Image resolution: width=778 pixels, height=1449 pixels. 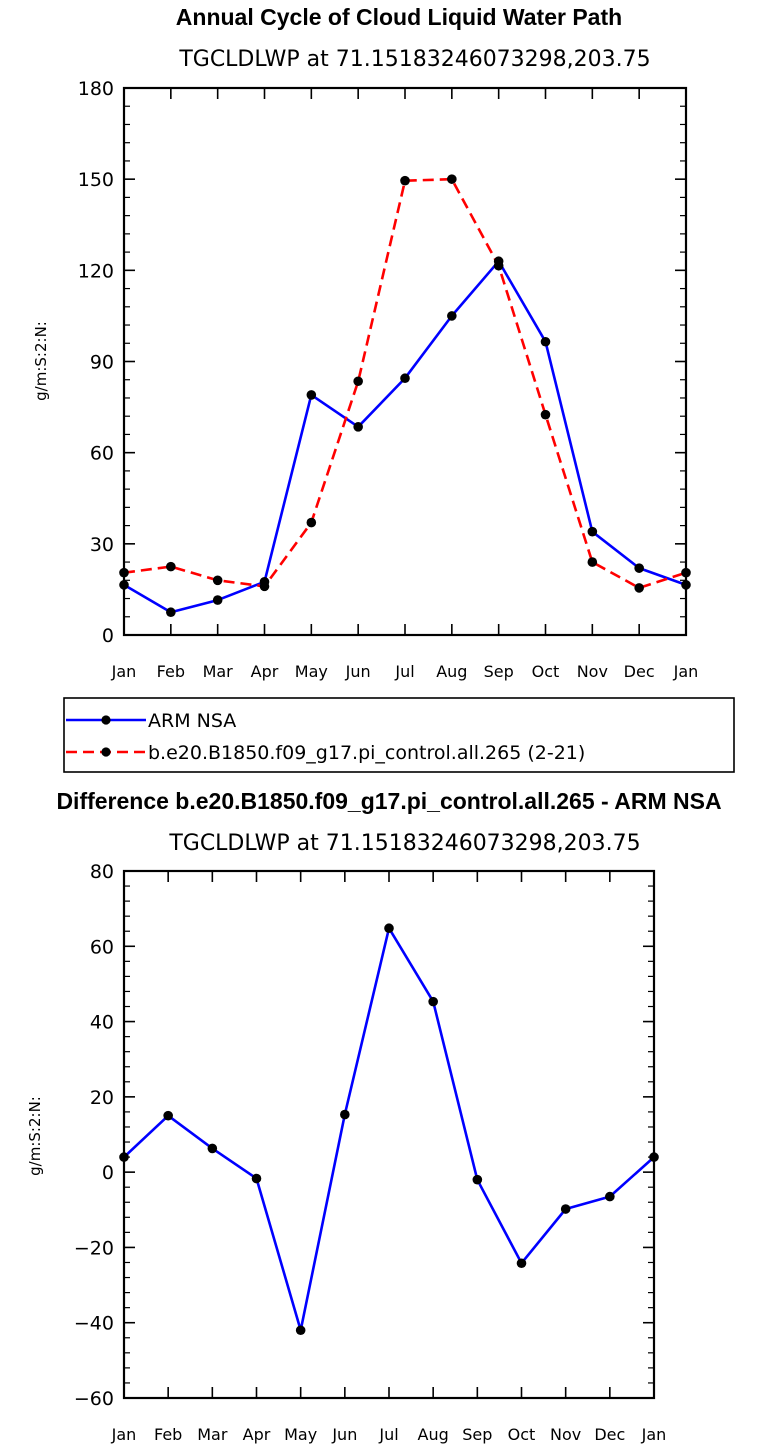 What do you see at coordinates (106, 720) in the screenshot?
I see `legend-marker-arm` at bounding box center [106, 720].